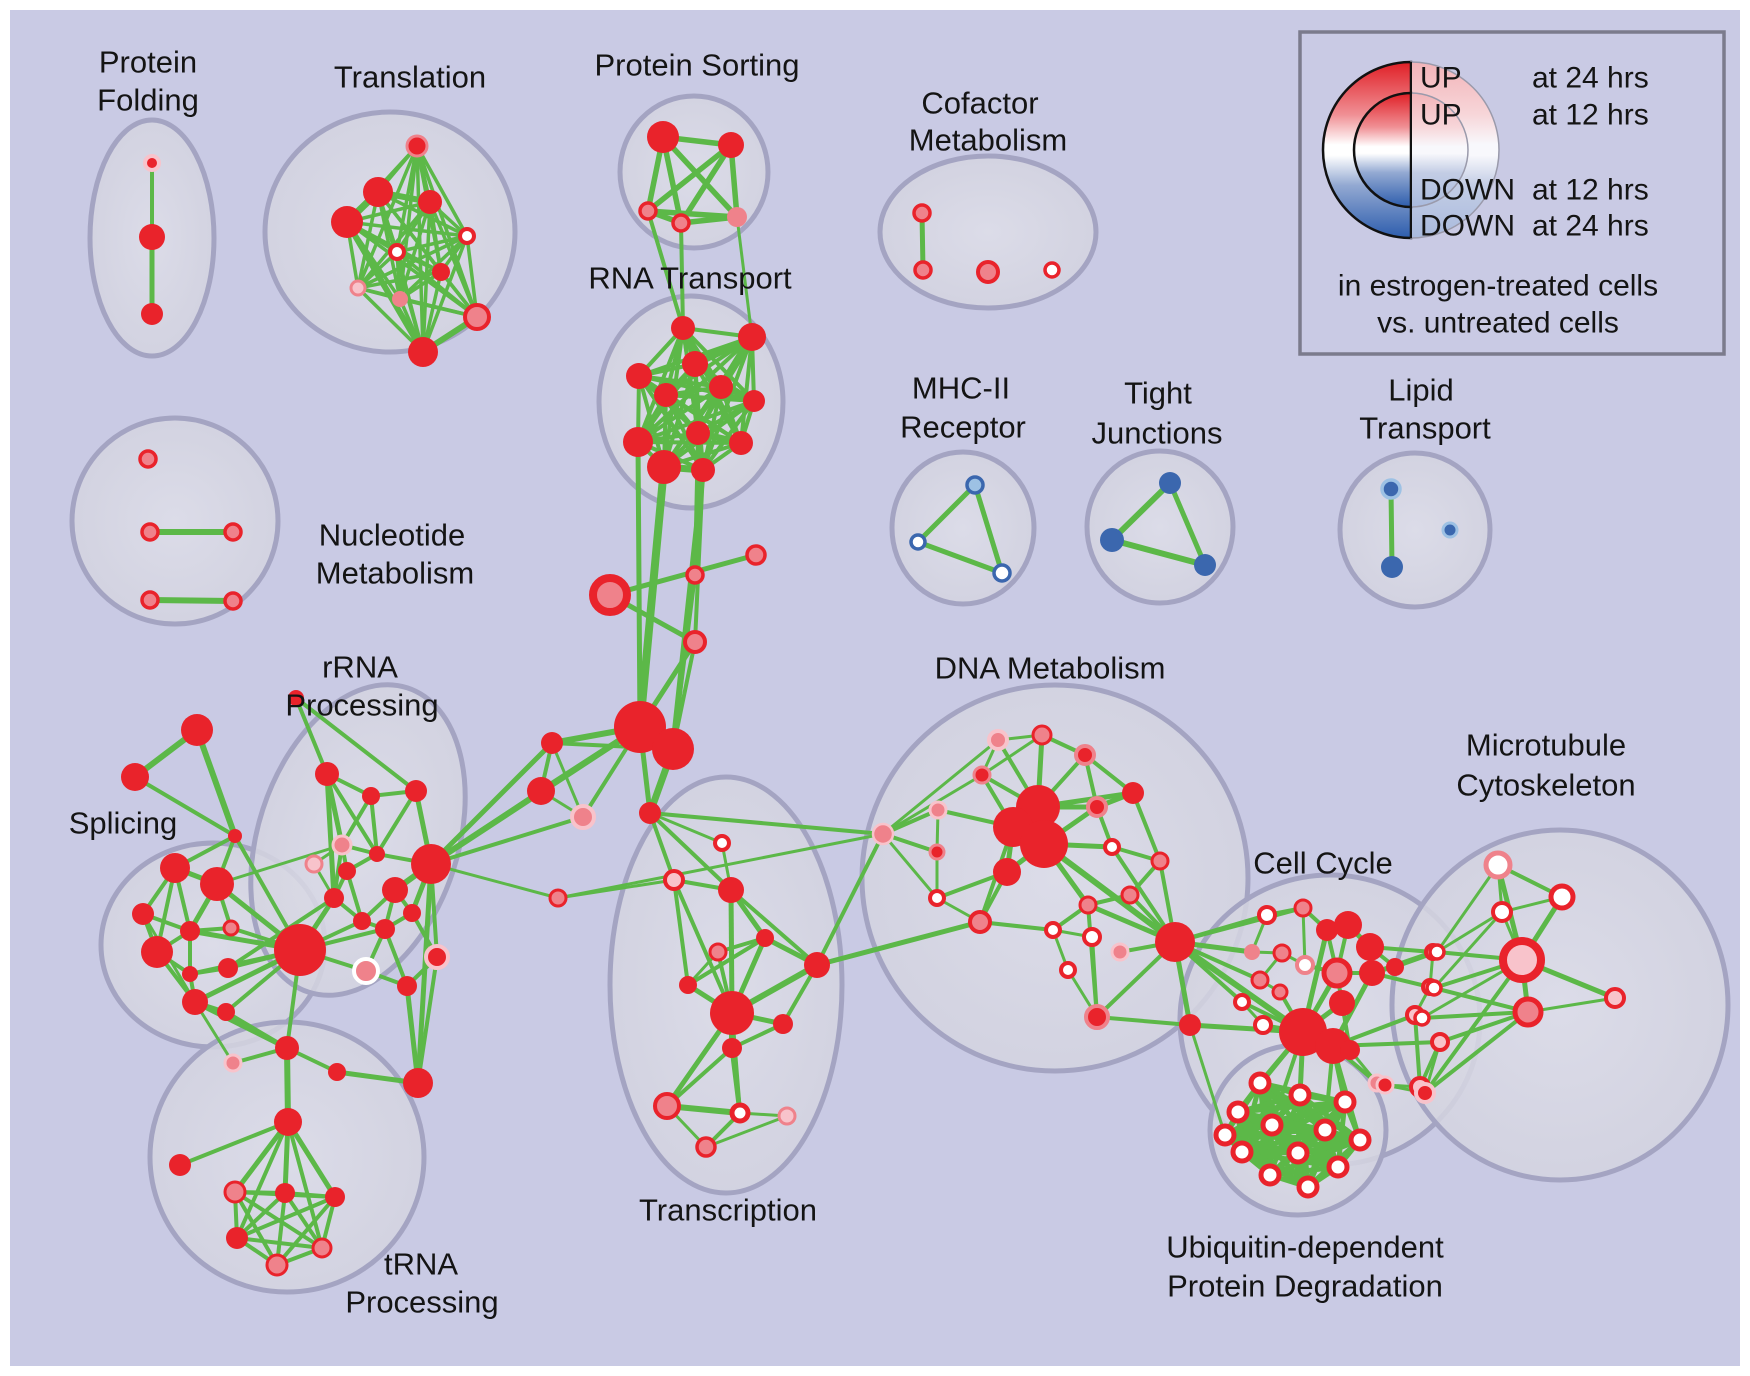 Image resolution: width=1750 pixels, height=1376 pixels. I want to click on node-t5, so click(467, 236).